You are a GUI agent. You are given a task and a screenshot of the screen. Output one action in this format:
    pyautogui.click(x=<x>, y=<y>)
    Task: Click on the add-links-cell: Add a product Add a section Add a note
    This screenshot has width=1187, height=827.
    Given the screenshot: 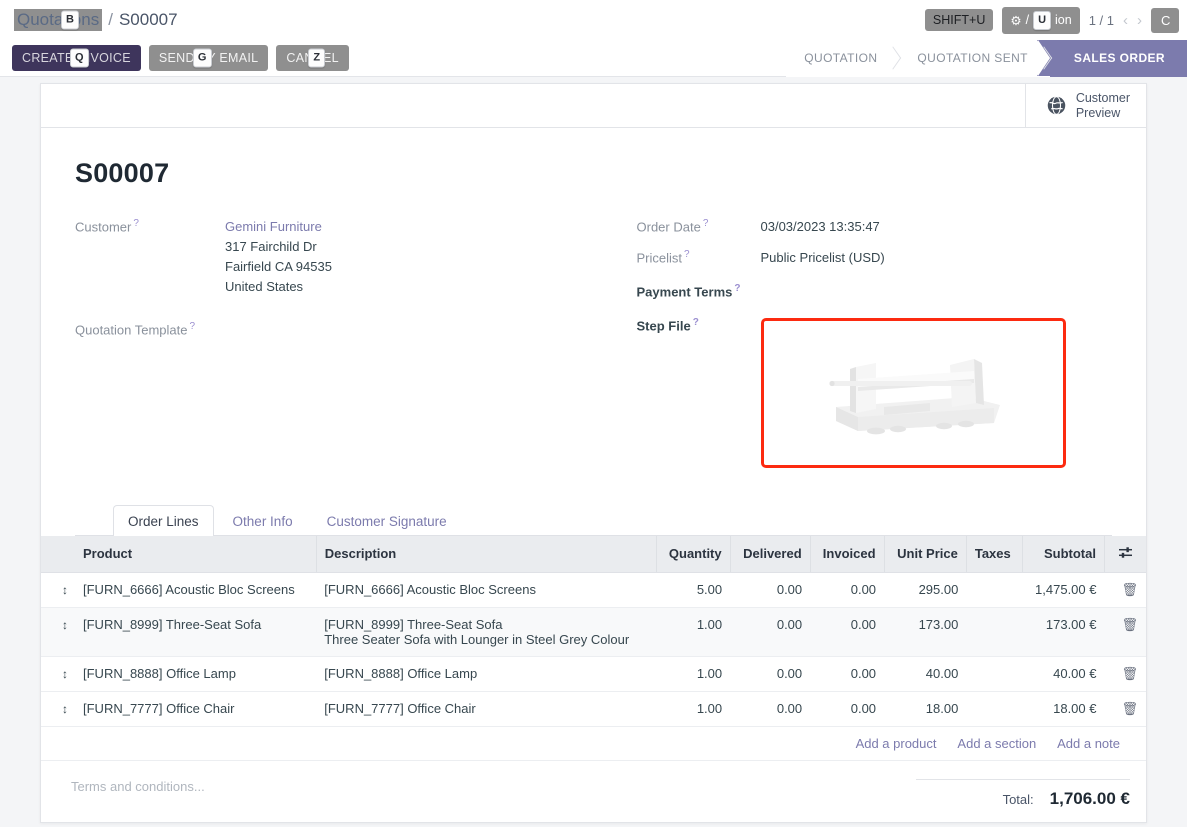 What is the action you would take?
    pyautogui.click(x=593, y=743)
    